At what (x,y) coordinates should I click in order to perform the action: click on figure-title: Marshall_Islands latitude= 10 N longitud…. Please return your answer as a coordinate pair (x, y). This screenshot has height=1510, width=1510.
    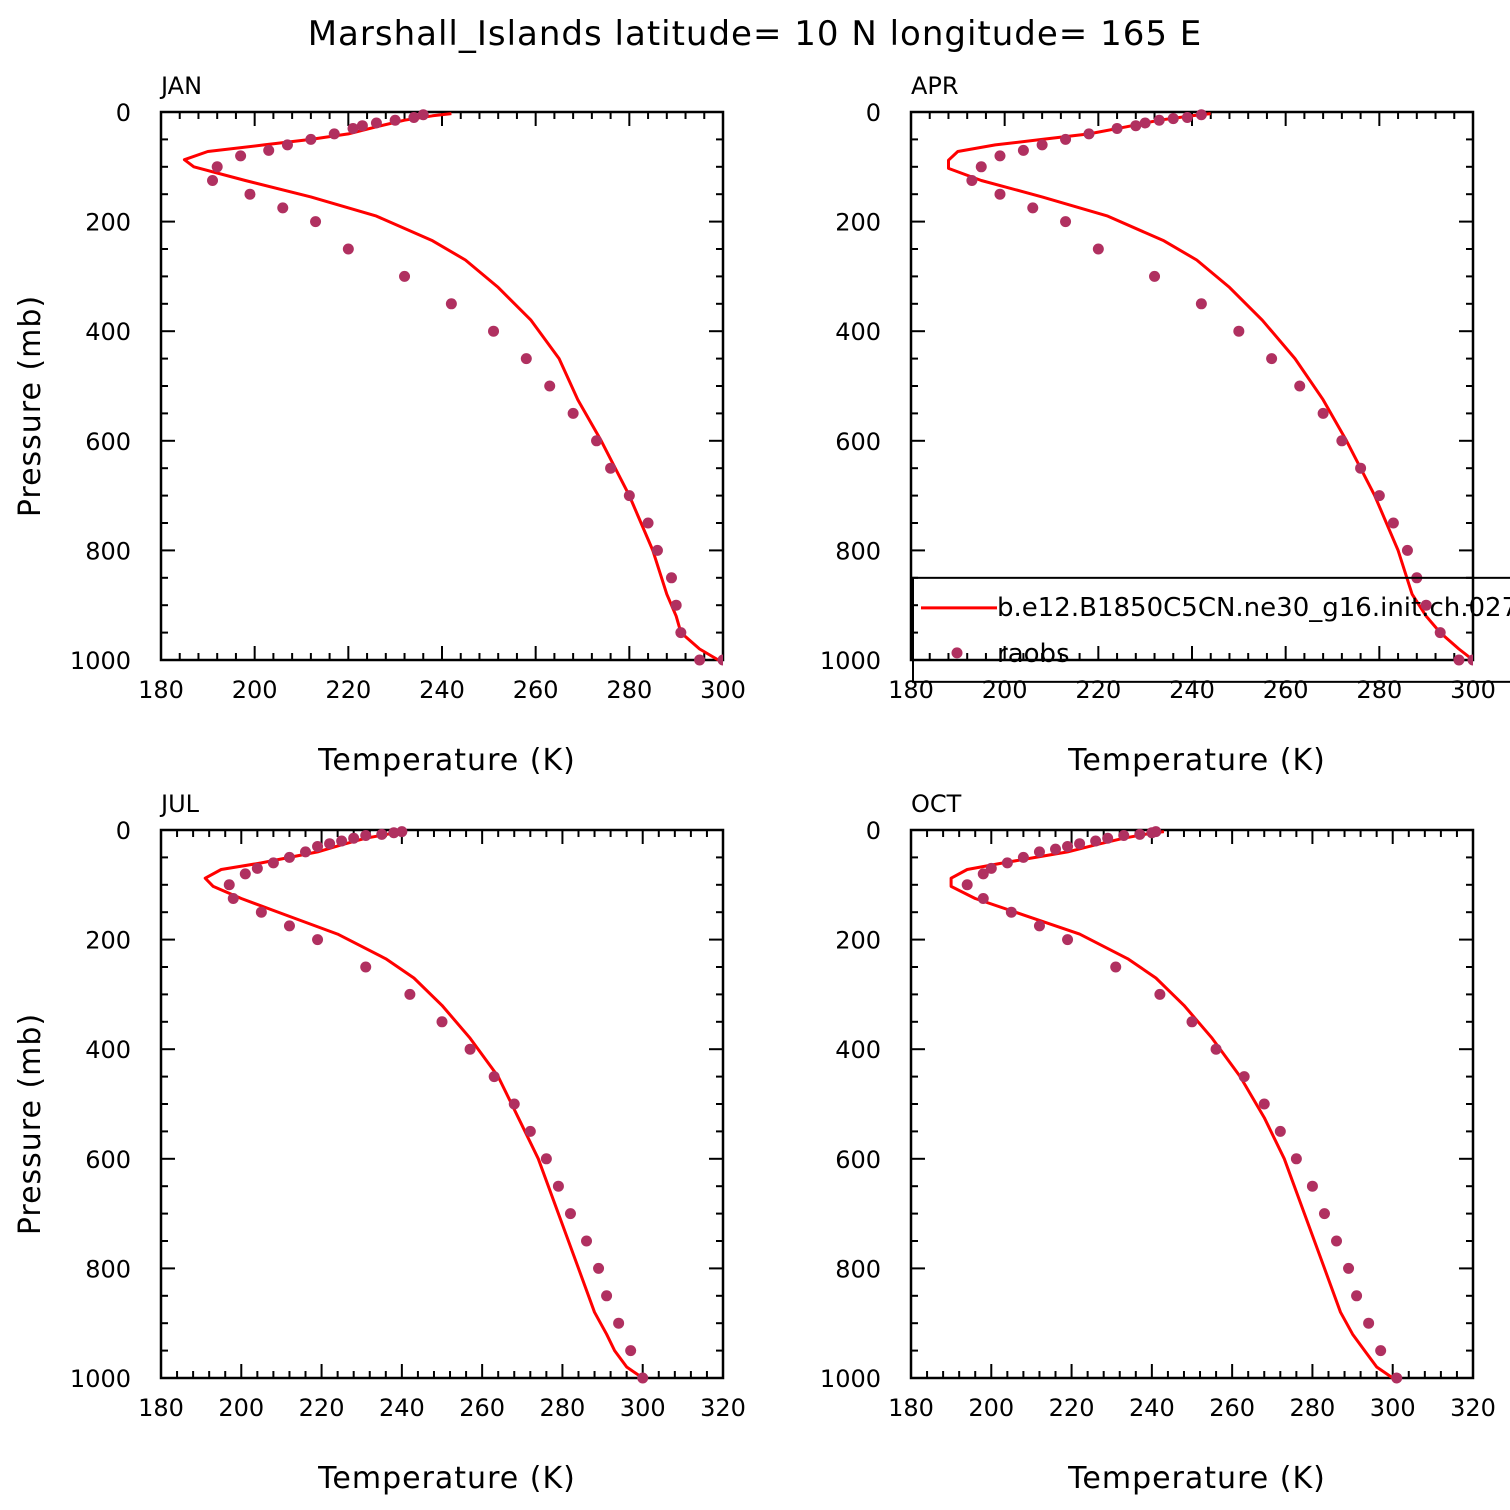
    Looking at the image, I should click on (755, 34).